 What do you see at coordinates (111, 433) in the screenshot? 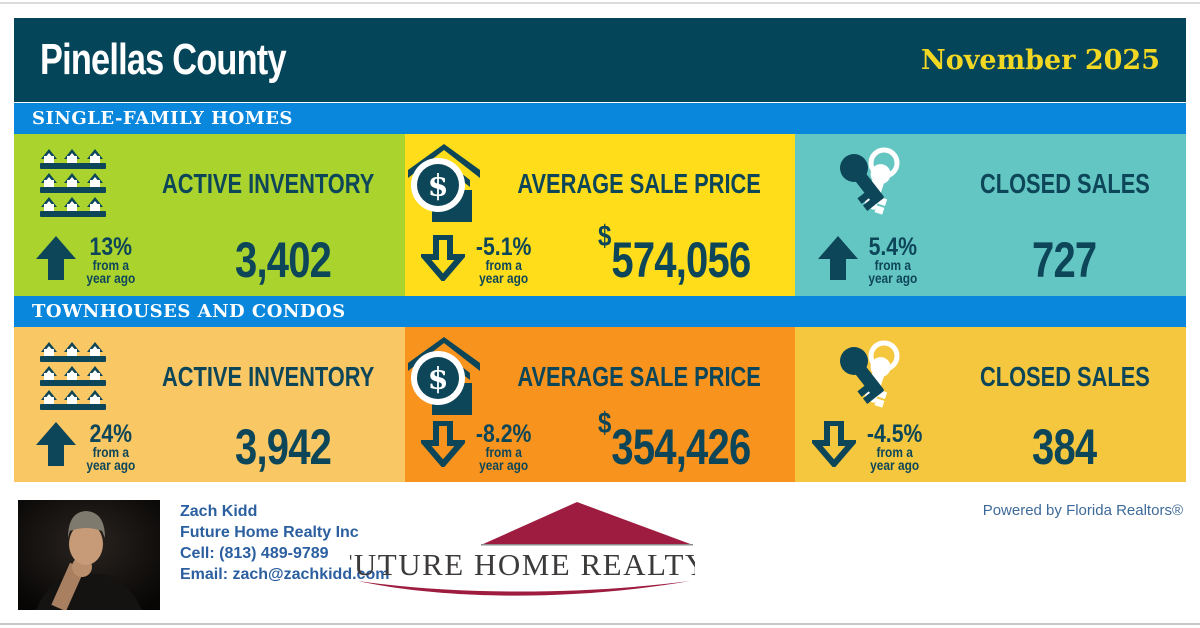
I see `percent-change: 24%` at bounding box center [111, 433].